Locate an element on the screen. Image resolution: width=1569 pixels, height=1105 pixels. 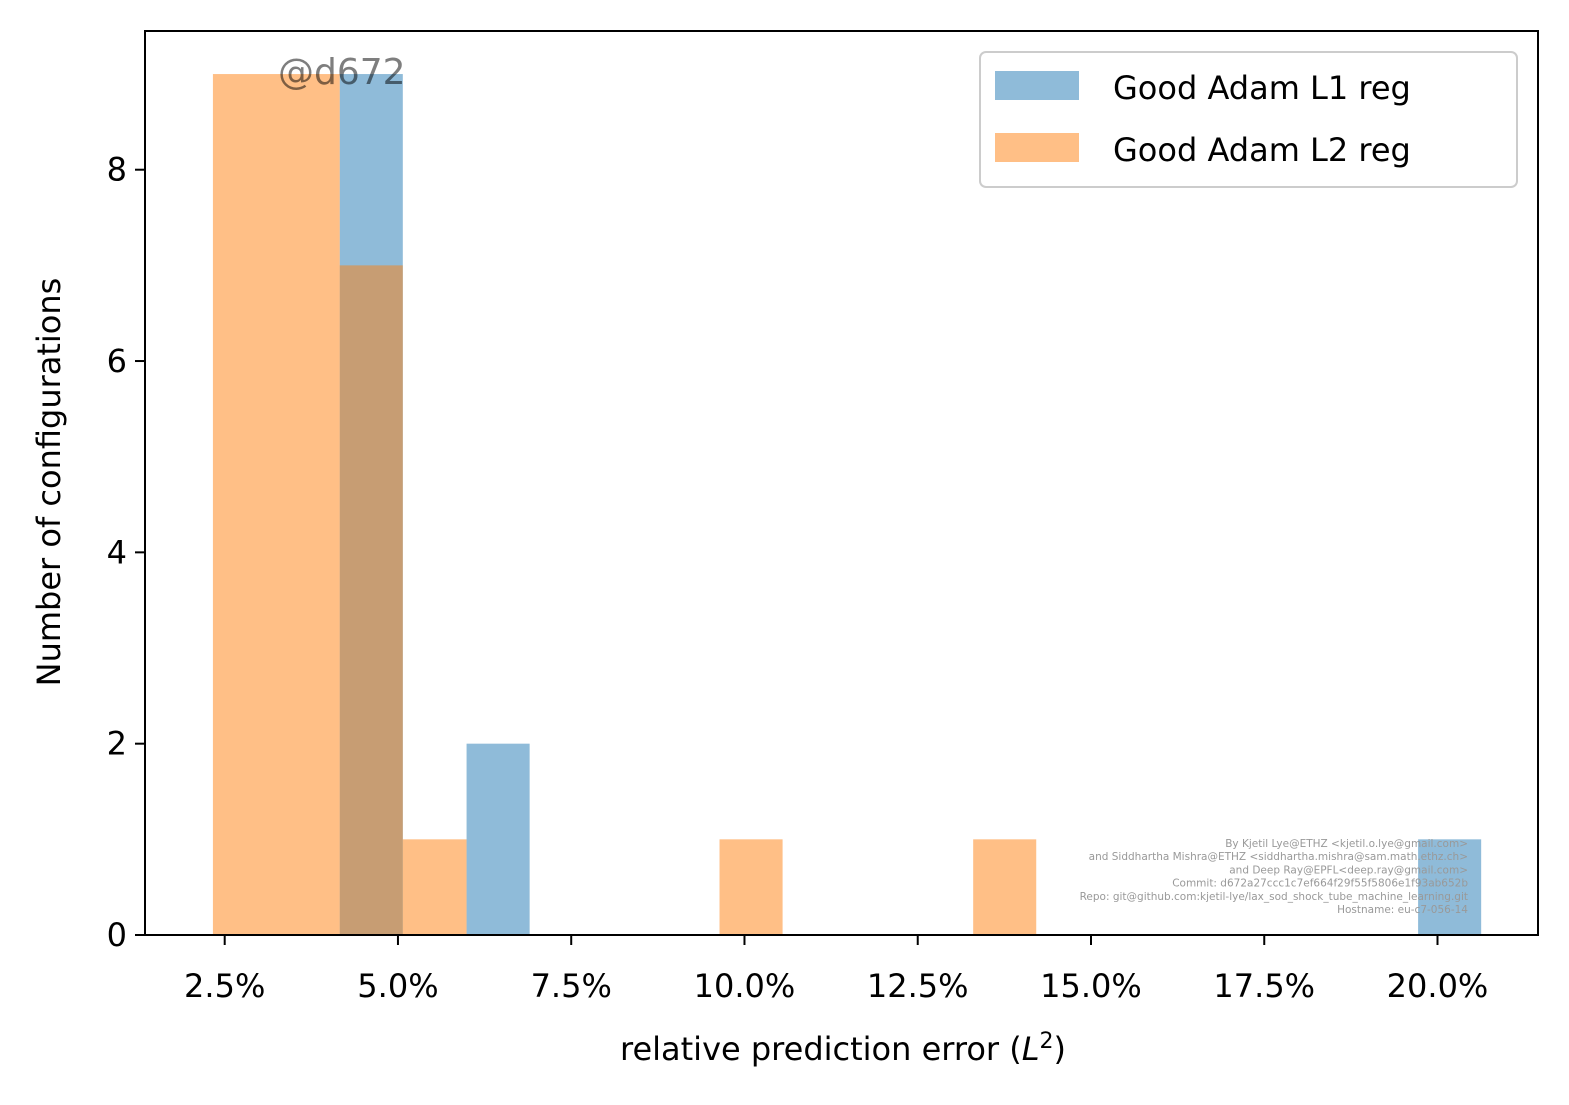
bar-series1-bin0 is located at coordinates (276, 505).